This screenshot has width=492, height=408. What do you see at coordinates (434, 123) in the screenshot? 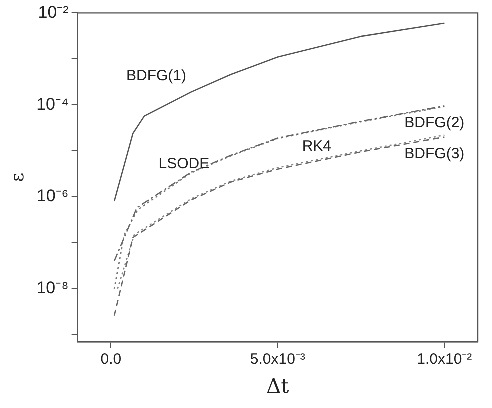
I see `series-label: BDFG(2)` at bounding box center [434, 123].